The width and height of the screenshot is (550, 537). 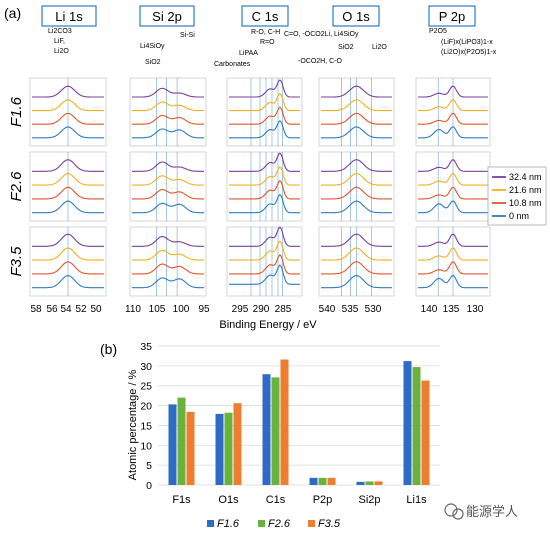 I want to click on y-tick-label: 10, so click(x=146, y=446).